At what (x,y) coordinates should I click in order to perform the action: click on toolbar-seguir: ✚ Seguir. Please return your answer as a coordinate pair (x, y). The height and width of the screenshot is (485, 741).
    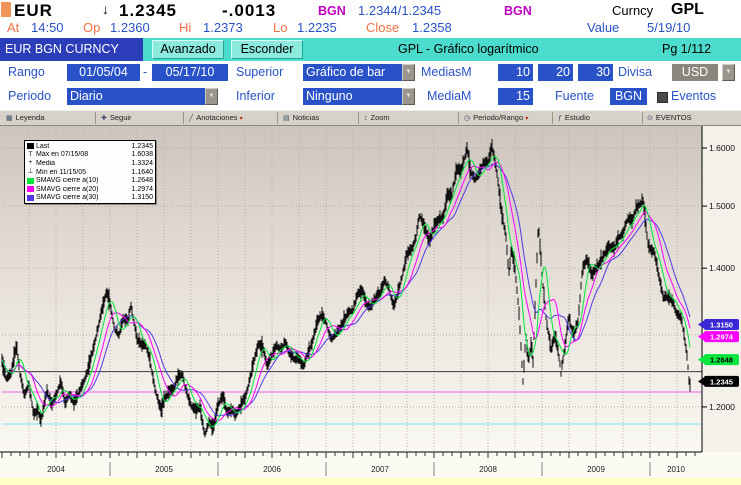
    Looking at the image, I should click on (116, 117).